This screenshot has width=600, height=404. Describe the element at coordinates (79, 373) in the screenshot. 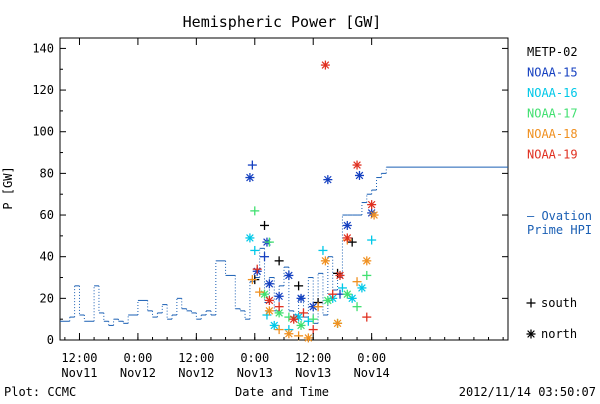

I see `x-tick-label-date: Nov11` at that location.